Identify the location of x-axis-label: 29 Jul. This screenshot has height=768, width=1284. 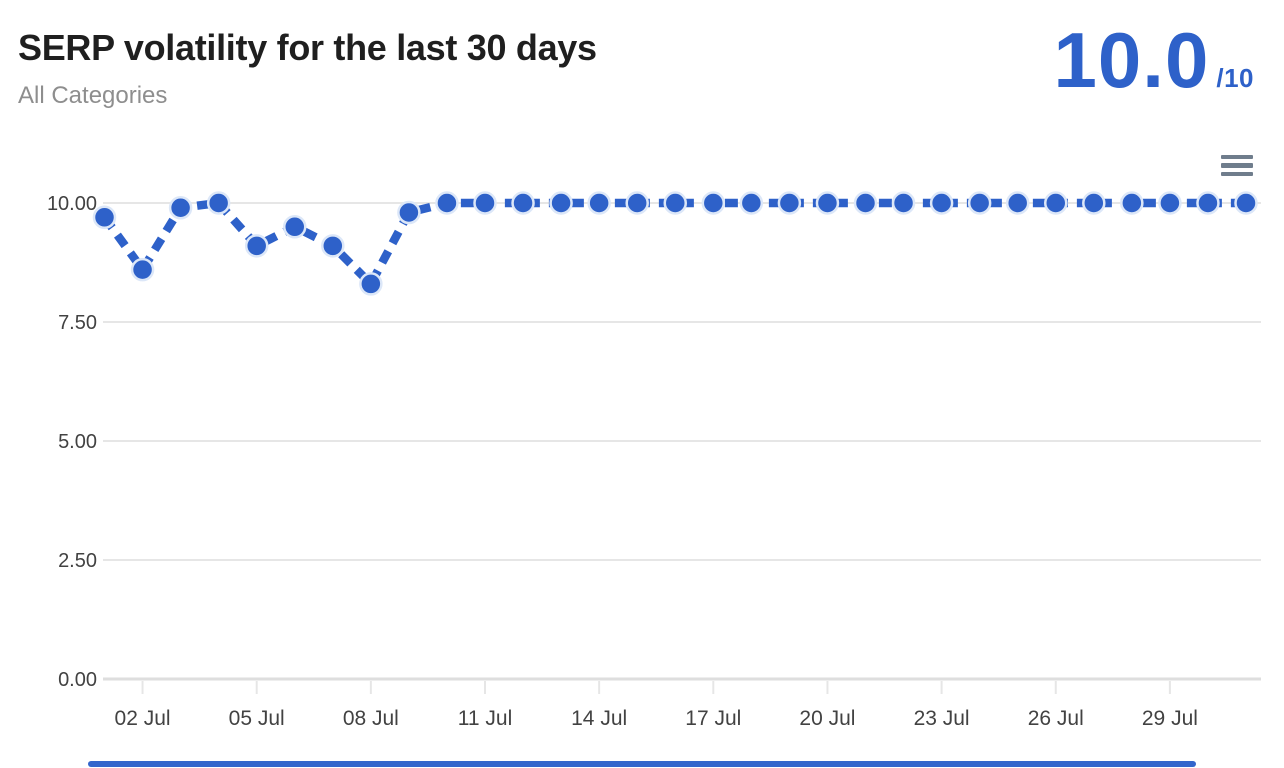
(1170, 718).